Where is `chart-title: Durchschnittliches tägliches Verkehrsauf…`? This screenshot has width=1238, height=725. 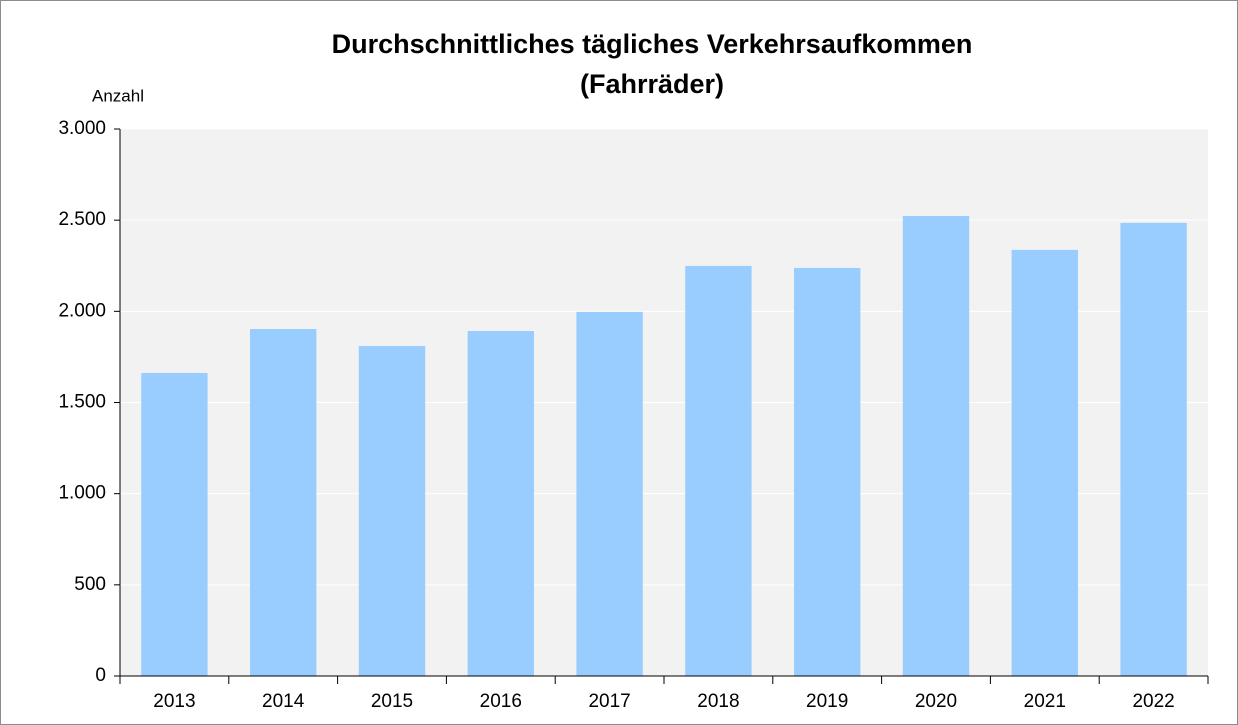
chart-title: Durchschnittliches tägliches Verkehrsauf… is located at coordinates (652, 44).